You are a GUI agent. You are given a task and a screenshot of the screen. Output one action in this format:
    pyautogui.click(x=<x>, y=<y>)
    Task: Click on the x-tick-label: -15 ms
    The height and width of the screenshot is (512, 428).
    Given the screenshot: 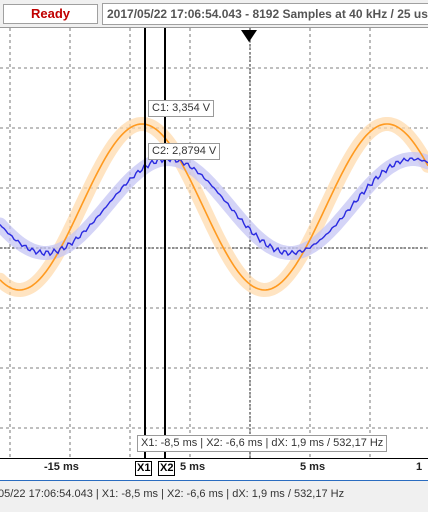 What is the action you would take?
    pyautogui.click(x=61, y=467)
    